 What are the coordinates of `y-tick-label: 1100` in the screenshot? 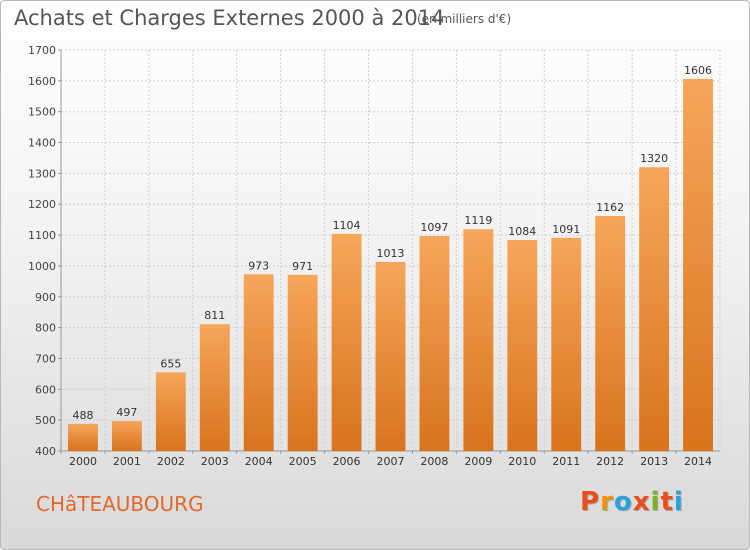 It's located at (42, 235).